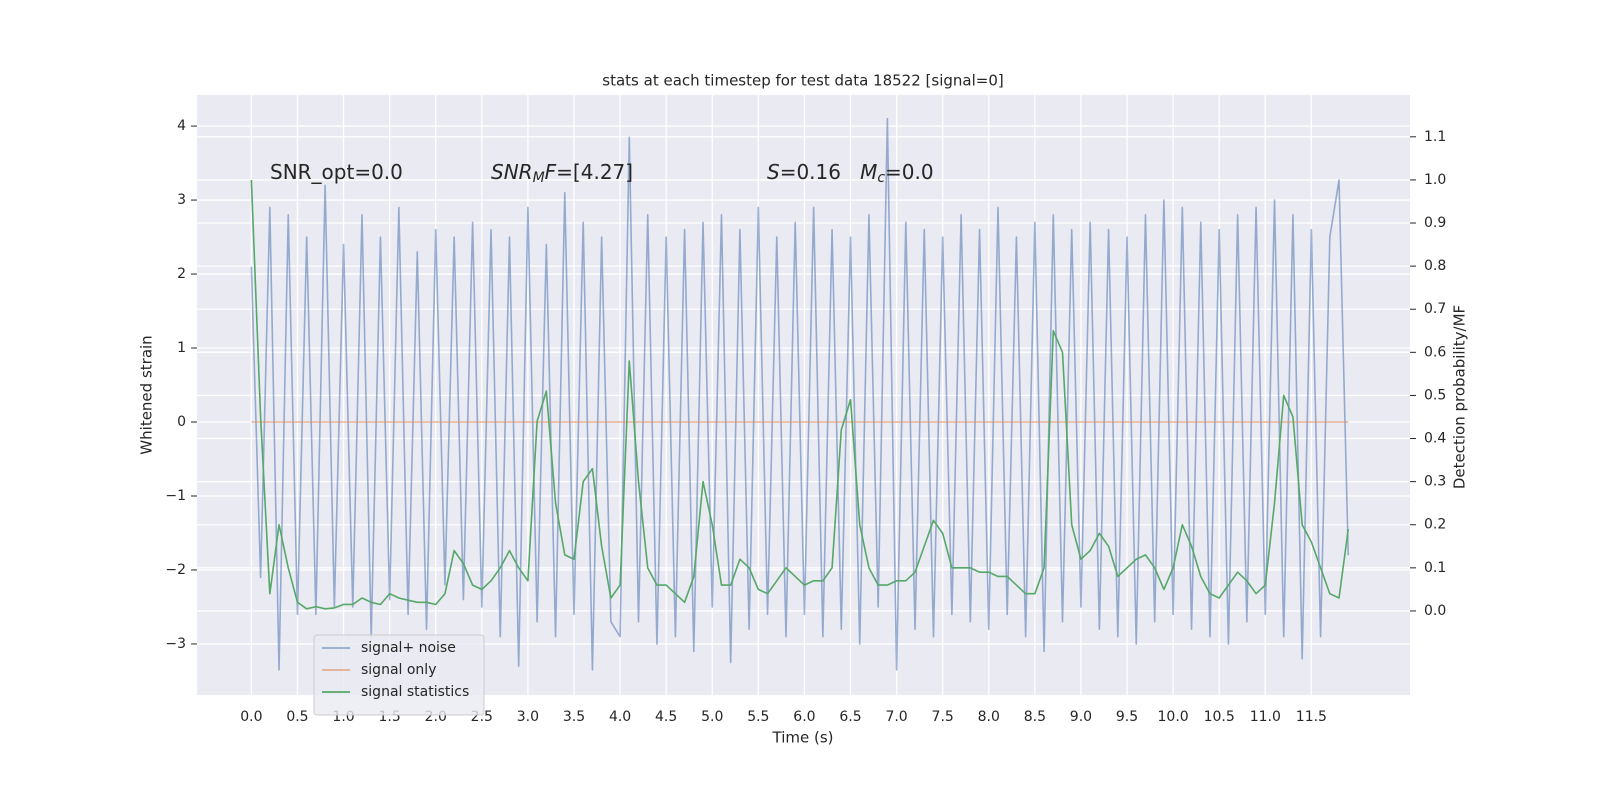 The image size is (1600, 800). Describe the element at coordinates (712, 717) in the screenshot. I see `x-tick-label: 5.0` at that location.